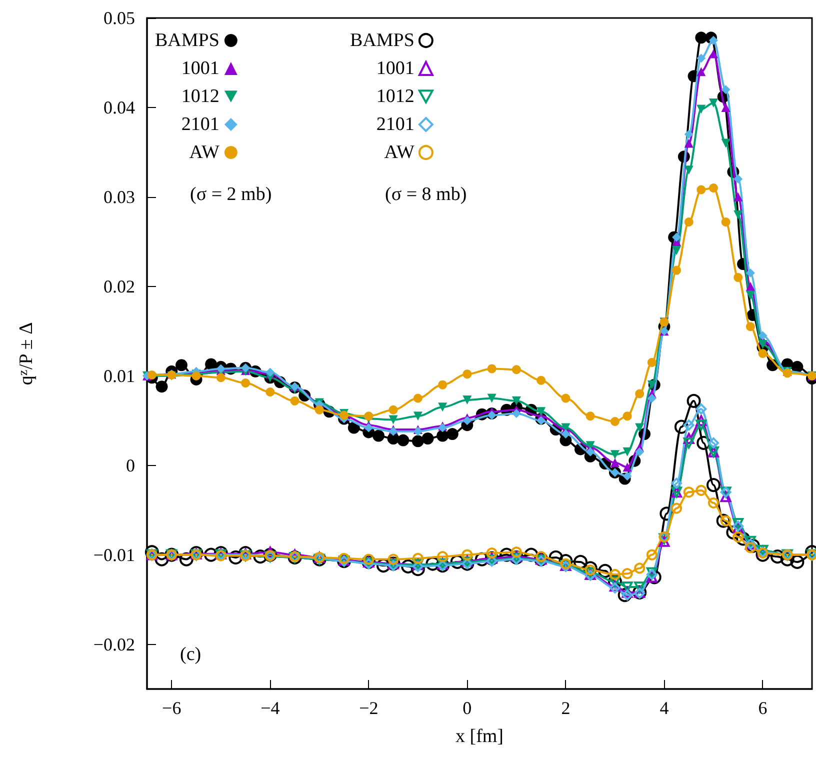 This screenshot has height=764, width=816. I want to click on y-tick-label: 0.03, so click(119, 196).